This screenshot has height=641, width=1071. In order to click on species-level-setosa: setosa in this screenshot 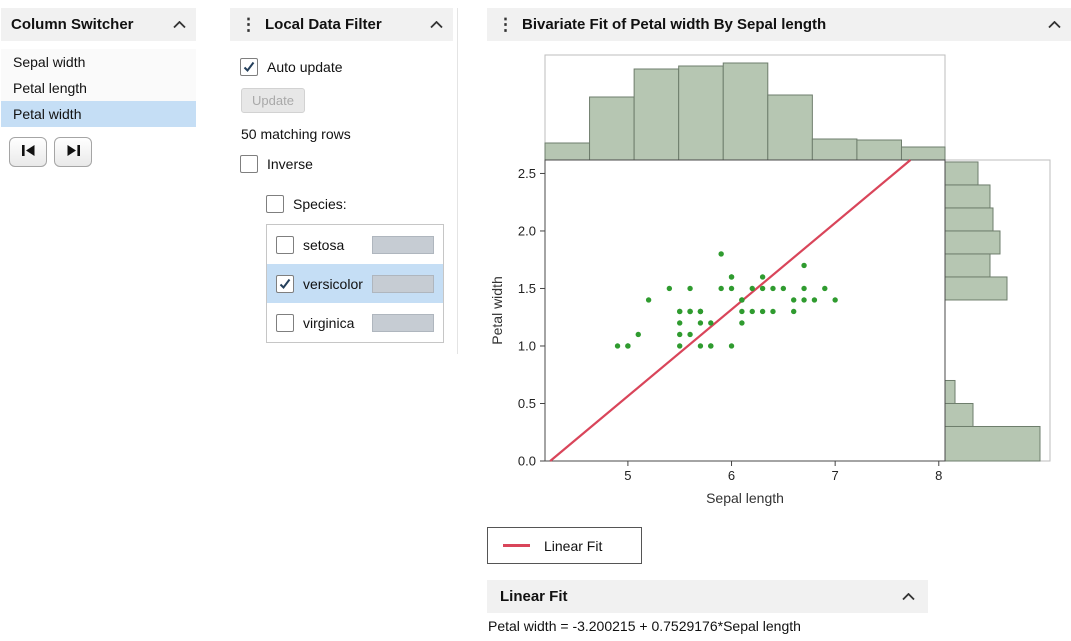, I will do `click(355, 244)`.